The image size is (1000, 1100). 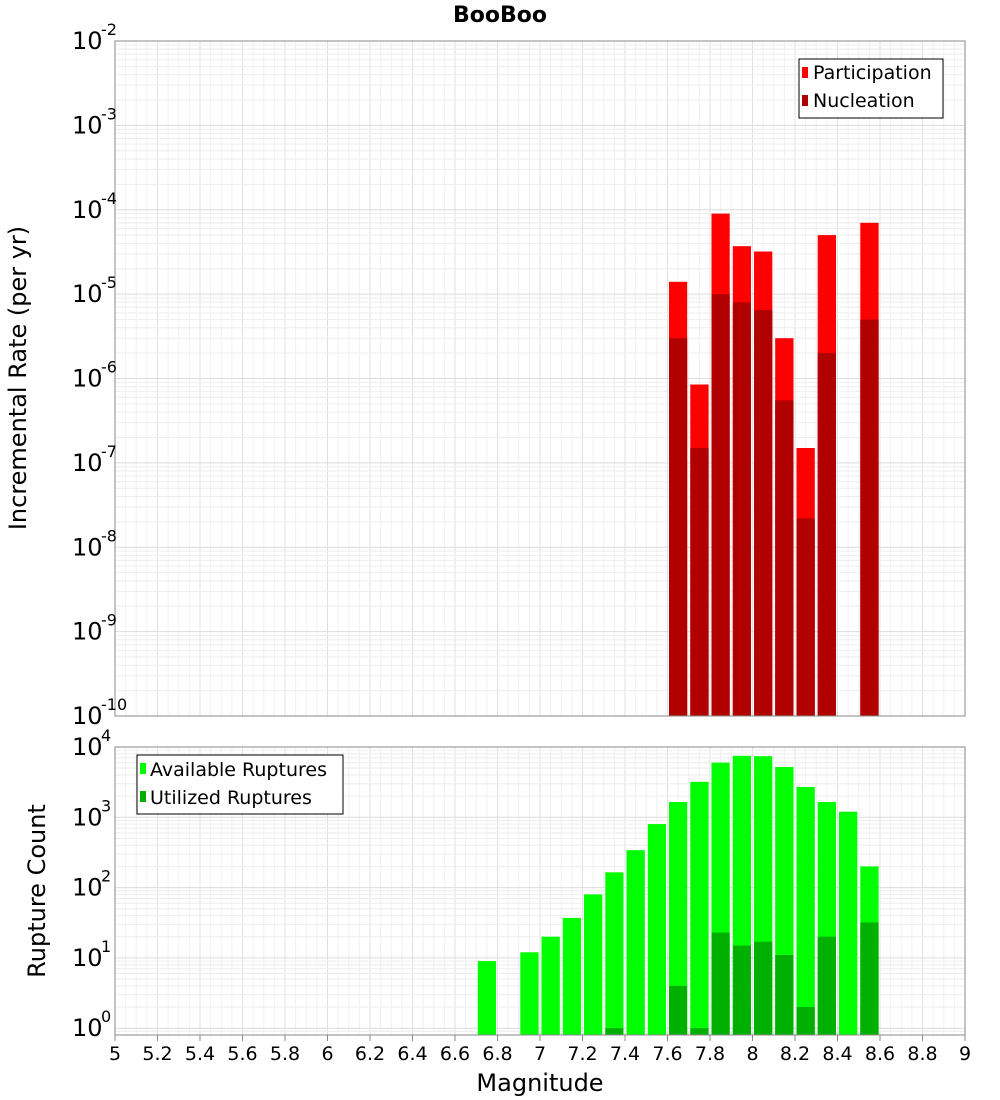 I want to click on x-tick-label: 5.2, so click(x=157, y=1054).